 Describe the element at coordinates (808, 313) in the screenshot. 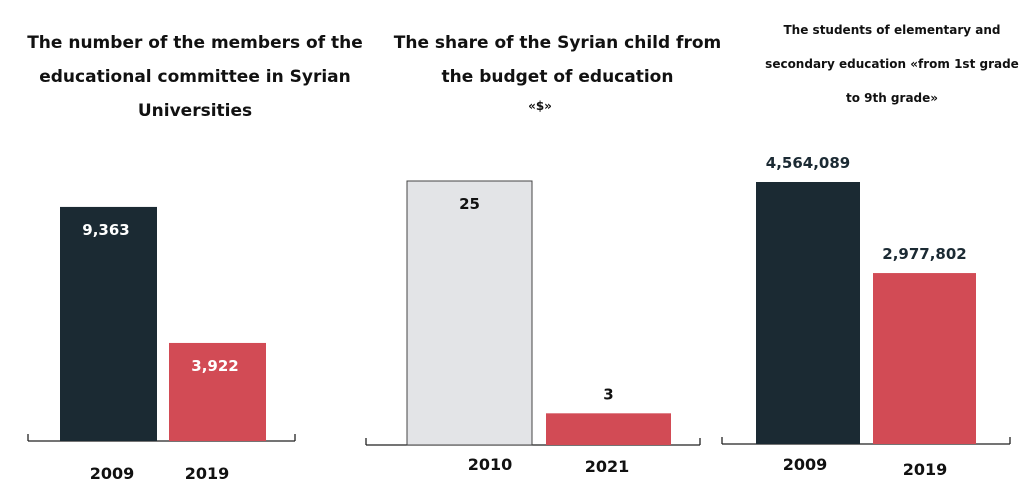

I see `chart-3-bar-2009` at that location.